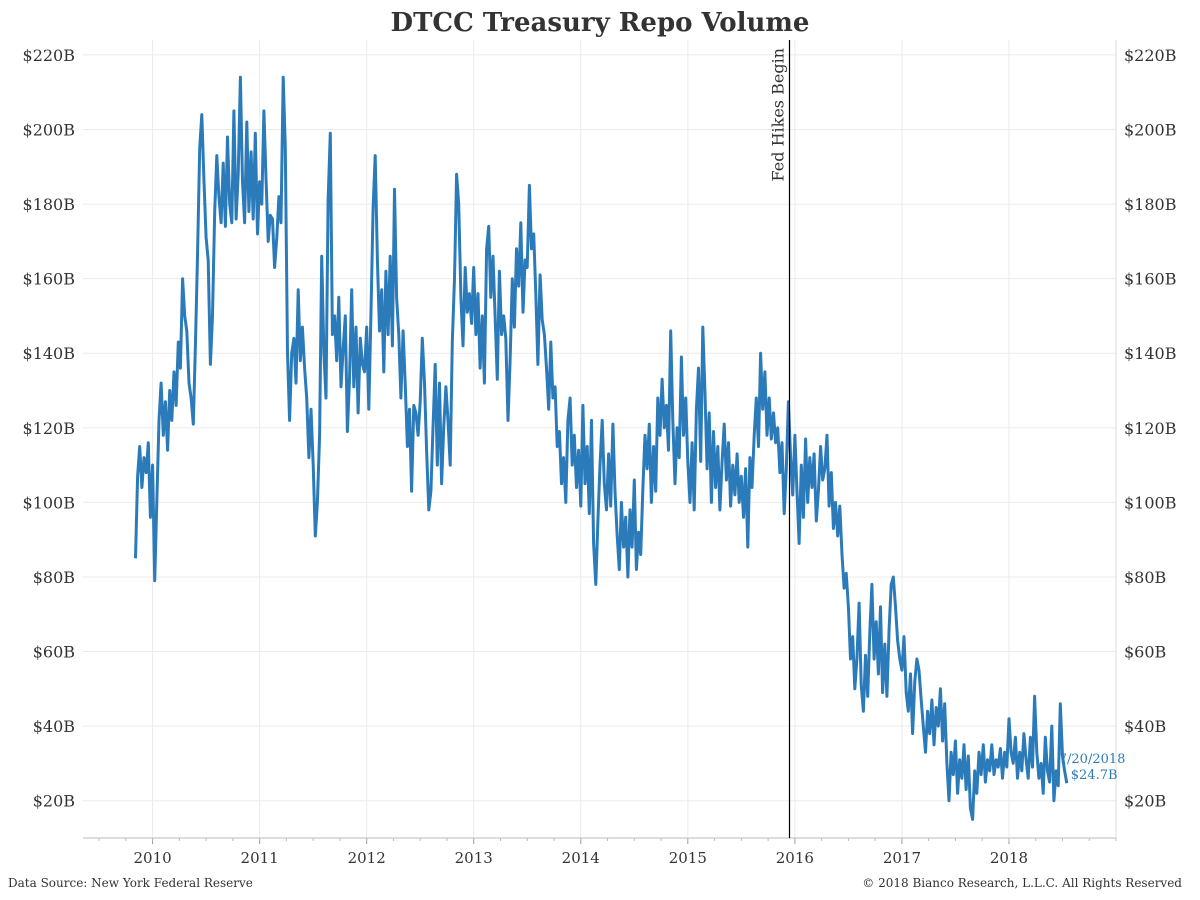 Image resolution: width=1200 pixels, height=900 pixels. Describe the element at coordinates (474, 858) in the screenshot. I see `x-tick-label: 2013` at that location.